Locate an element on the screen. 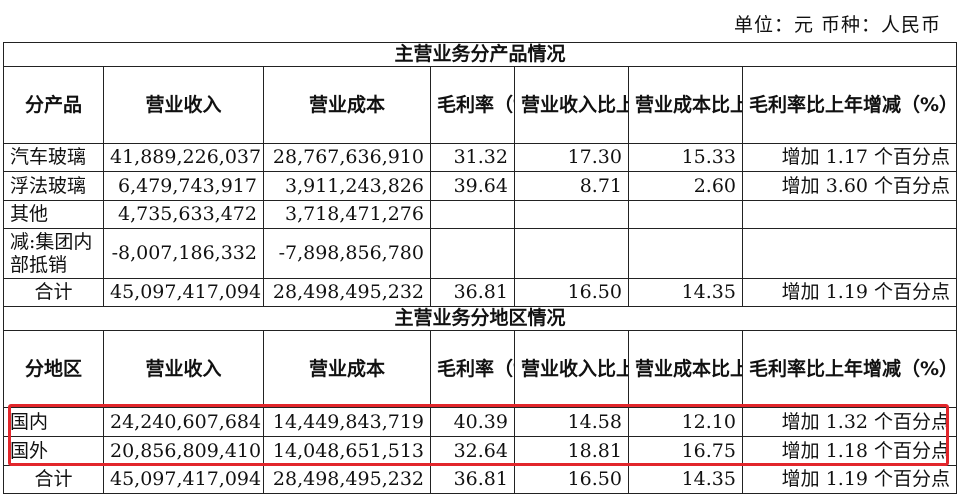  margin-change-cell: 增加 3.60 个百分点 is located at coordinates (849, 186).